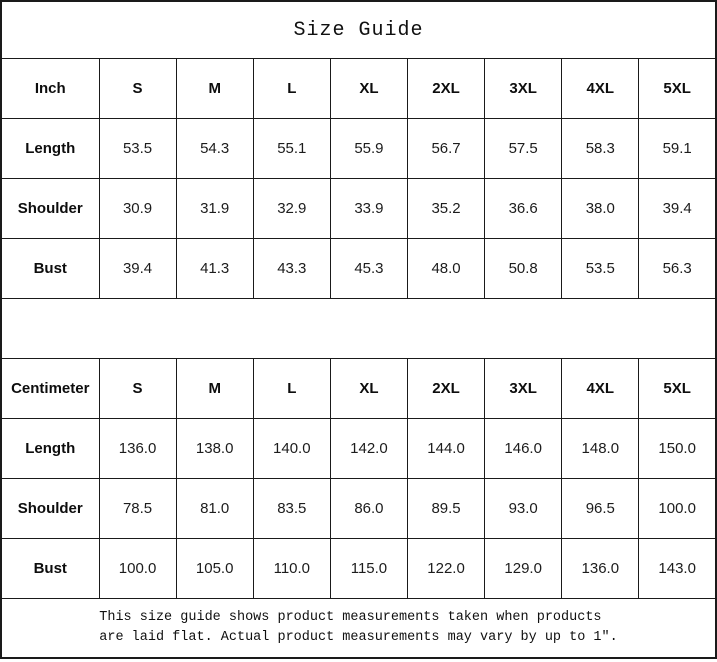 The image size is (717, 662). Describe the element at coordinates (446, 268) in the screenshot. I see `measurement-value: 48.0` at that location.